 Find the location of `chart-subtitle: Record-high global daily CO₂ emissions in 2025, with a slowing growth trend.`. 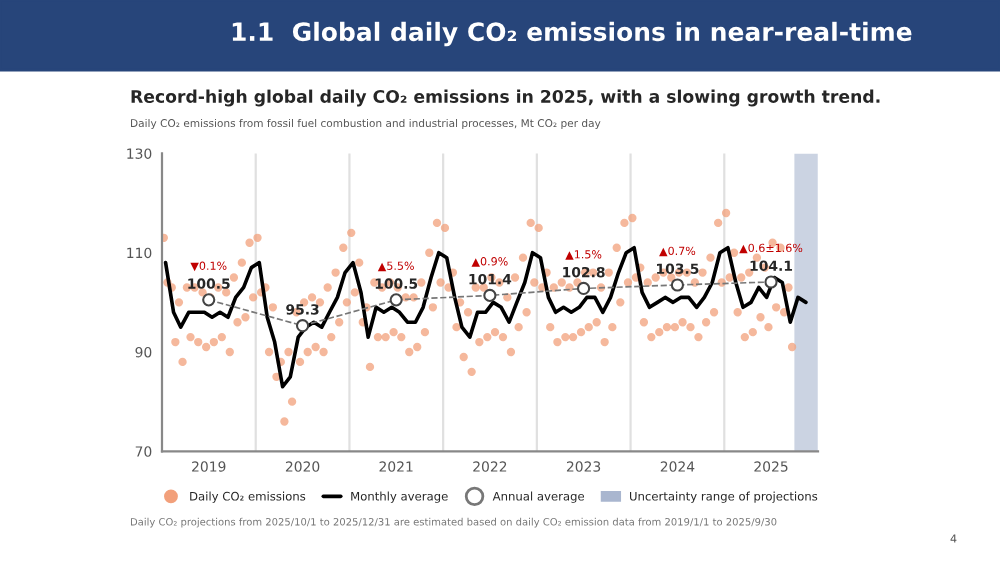

chart-subtitle: Record-high global daily CO₂ emissions in 2025, with a slowing growth trend. is located at coordinates (505, 98).